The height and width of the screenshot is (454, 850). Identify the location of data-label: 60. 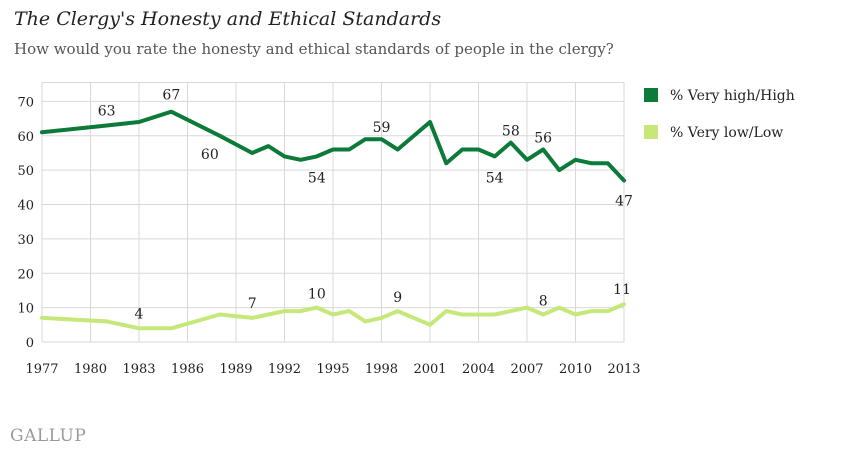
(210, 155).